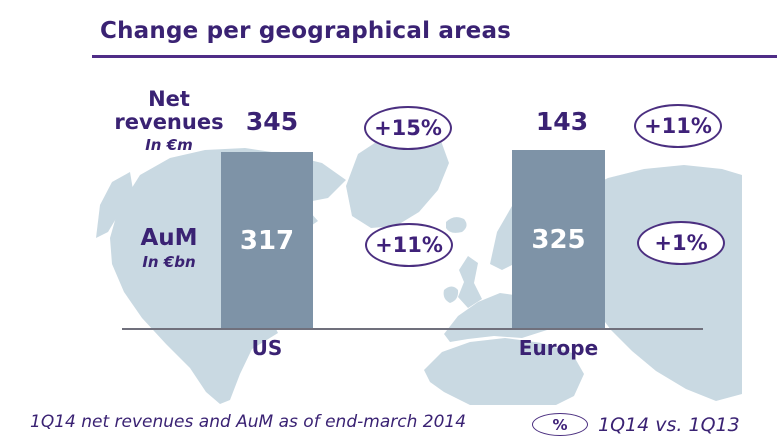 The height and width of the screenshot is (442, 777). Describe the element at coordinates (169, 145) in the screenshot. I see `net-revenues-unit: In €m` at that location.